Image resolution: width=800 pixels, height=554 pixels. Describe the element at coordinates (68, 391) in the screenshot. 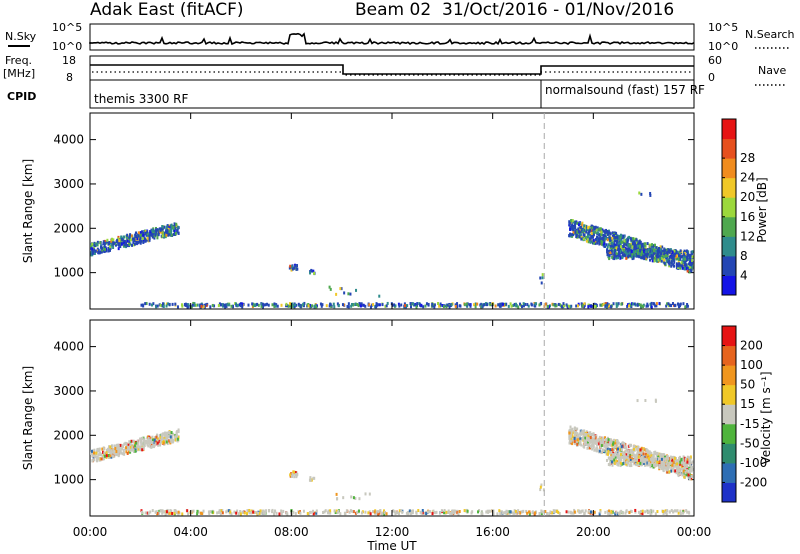

I see `y-tick-label: 3000` at that location.